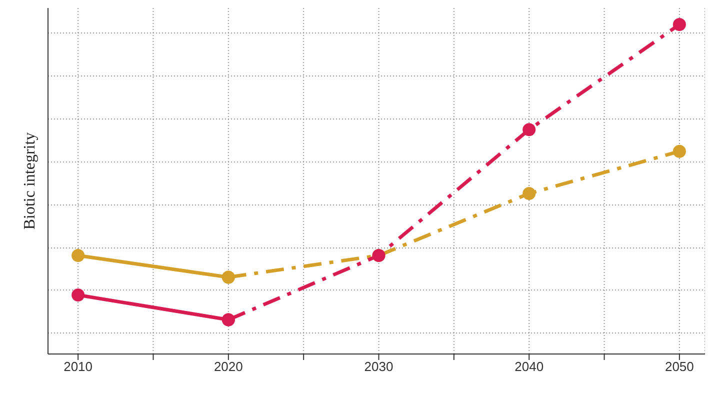 The image size is (713, 400). Describe the element at coordinates (30, 181) in the screenshot. I see `y-axis-title: Biotic integrity` at that location.